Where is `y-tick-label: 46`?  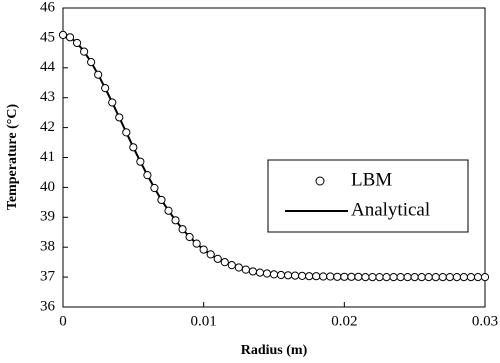
y-tick-label: 46 is located at coordinates (48, 7).